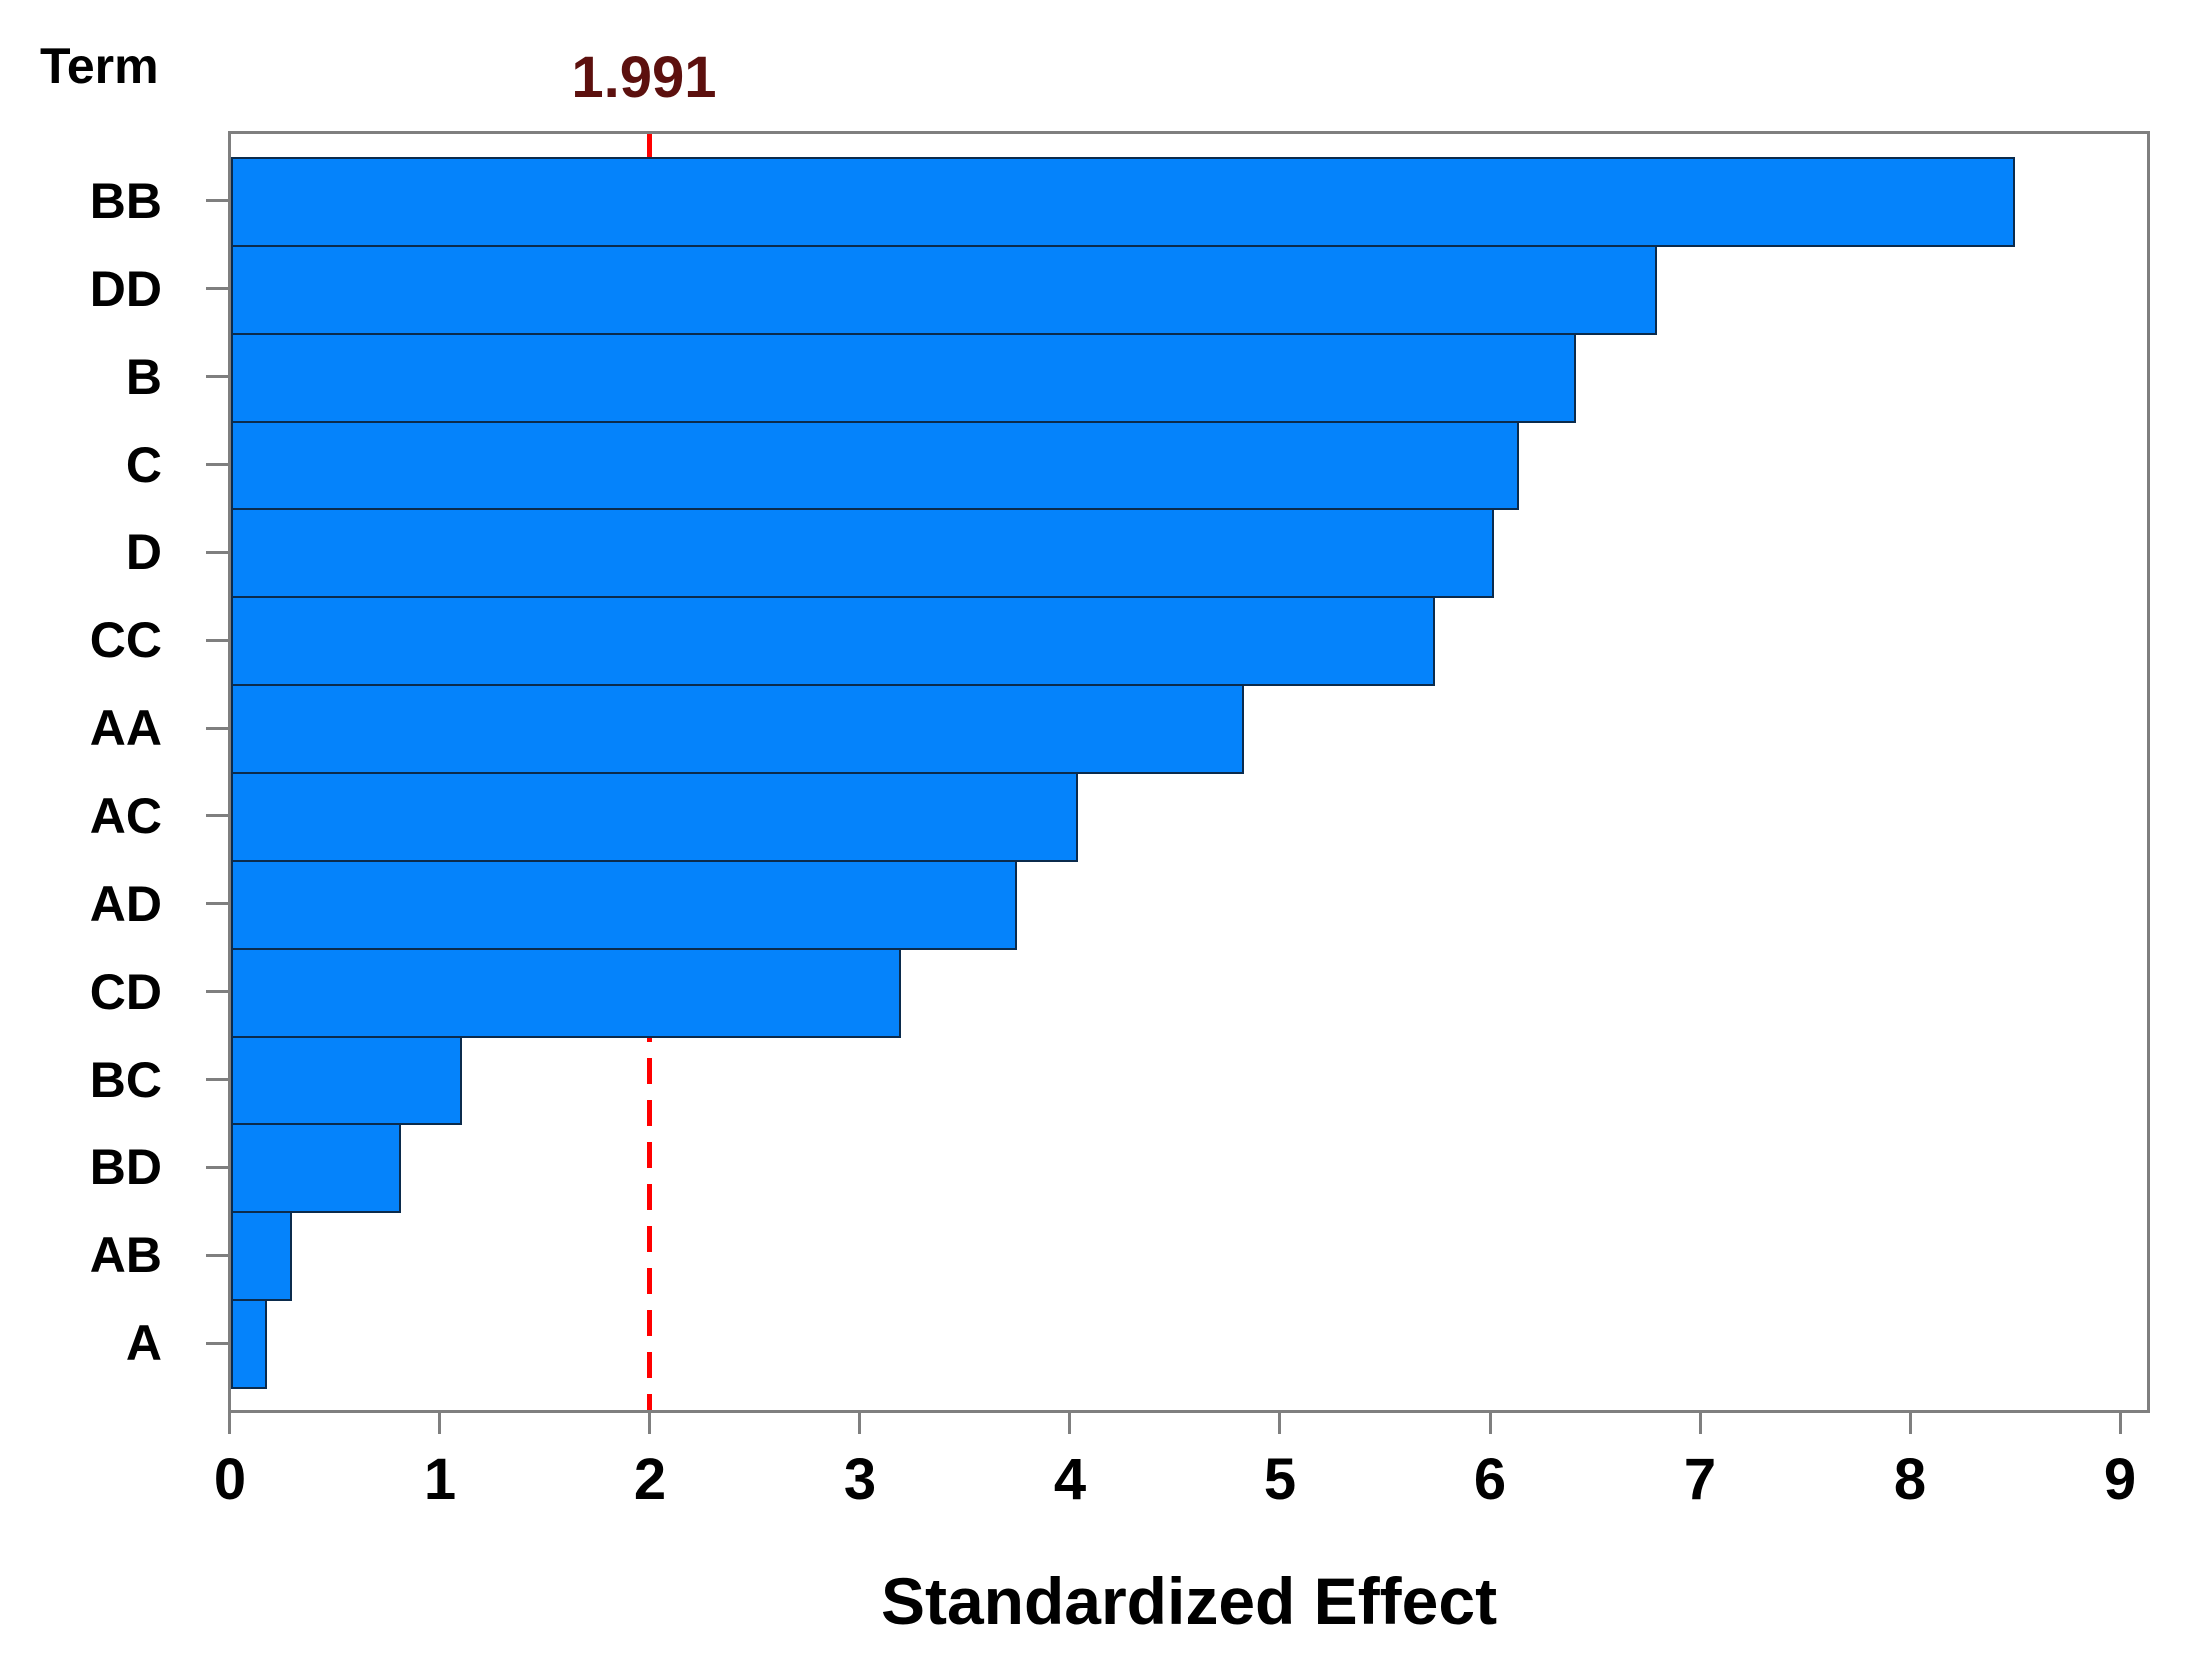 The width and height of the screenshot is (2195, 1659). Describe the element at coordinates (125, 816) in the screenshot. I see `y-tick-label-AC: AC` at that location.